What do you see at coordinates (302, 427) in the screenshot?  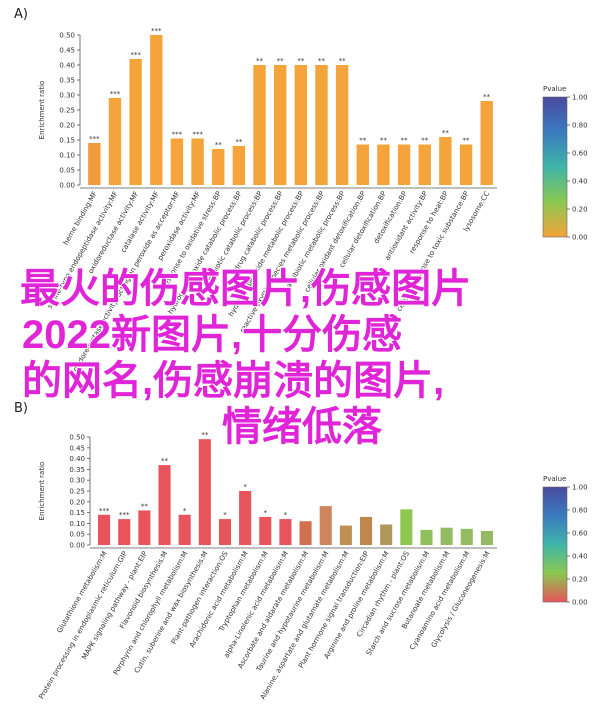 I see `overlay-text: 情绪低落` at bounding box center [302, 427].